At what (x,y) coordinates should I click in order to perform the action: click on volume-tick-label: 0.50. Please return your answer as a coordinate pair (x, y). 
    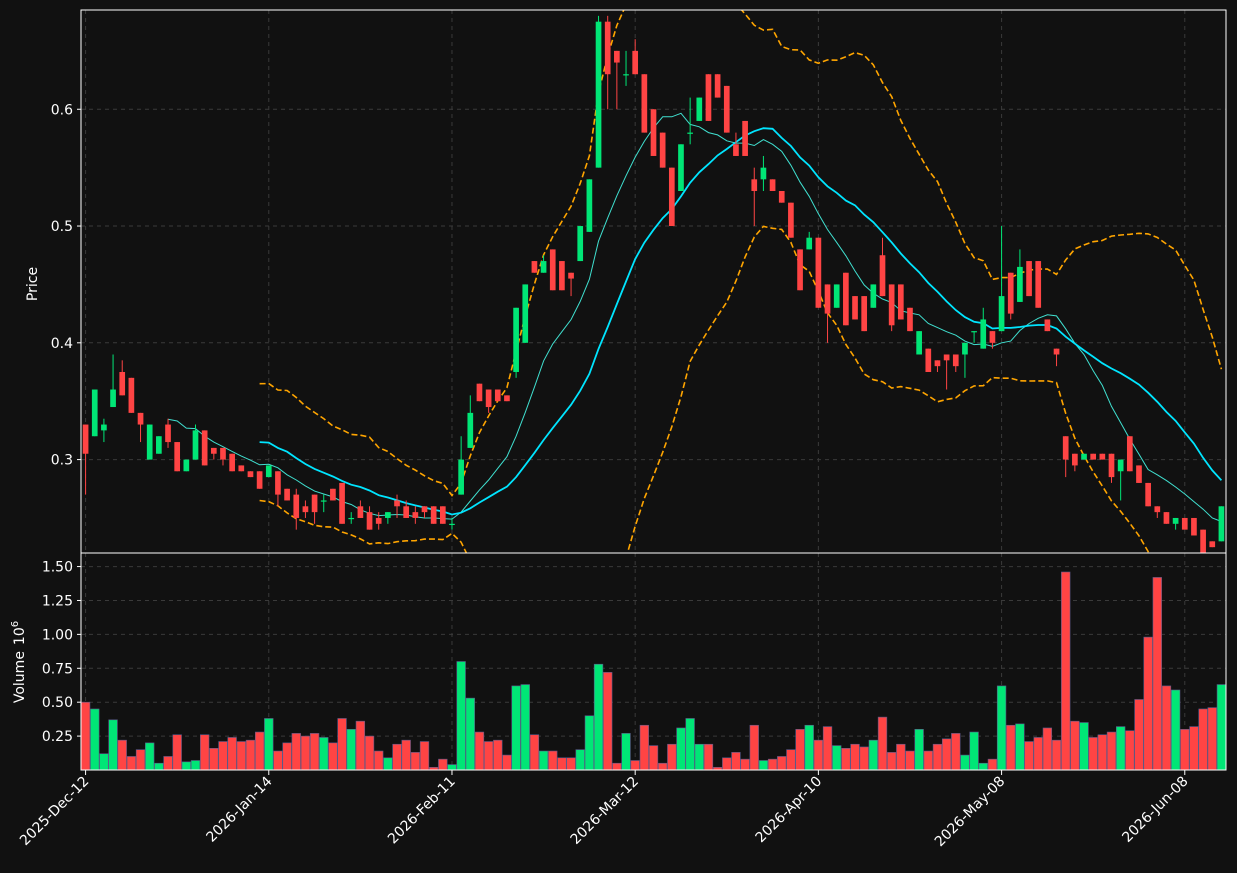
    Looking at the image, I should click on (57, 703).